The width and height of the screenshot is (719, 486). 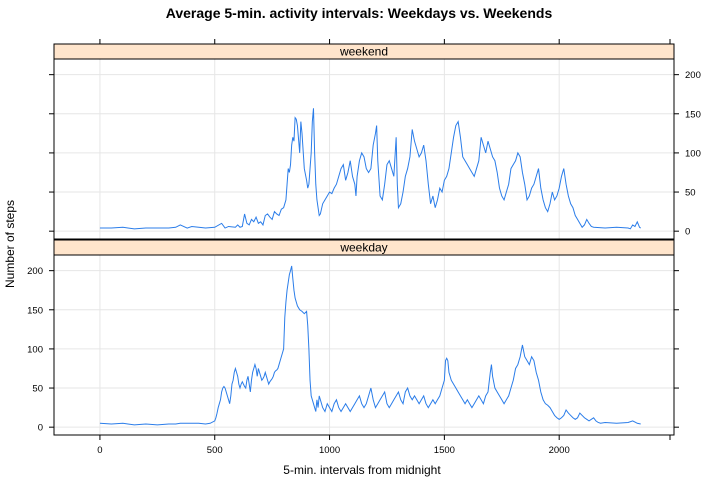 I want to click on x-tick-label: 2000, so click(x=559, y=450).